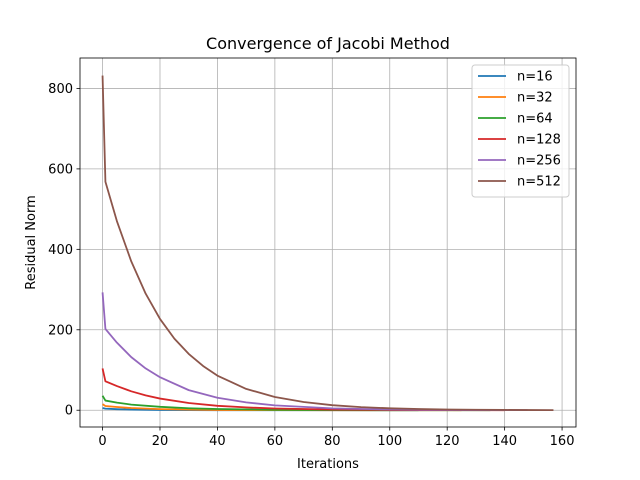  What do you see at coordinates (539, 161) in the screenshot?
I see `legend-label: n=256` at bounding box center [539, 161].